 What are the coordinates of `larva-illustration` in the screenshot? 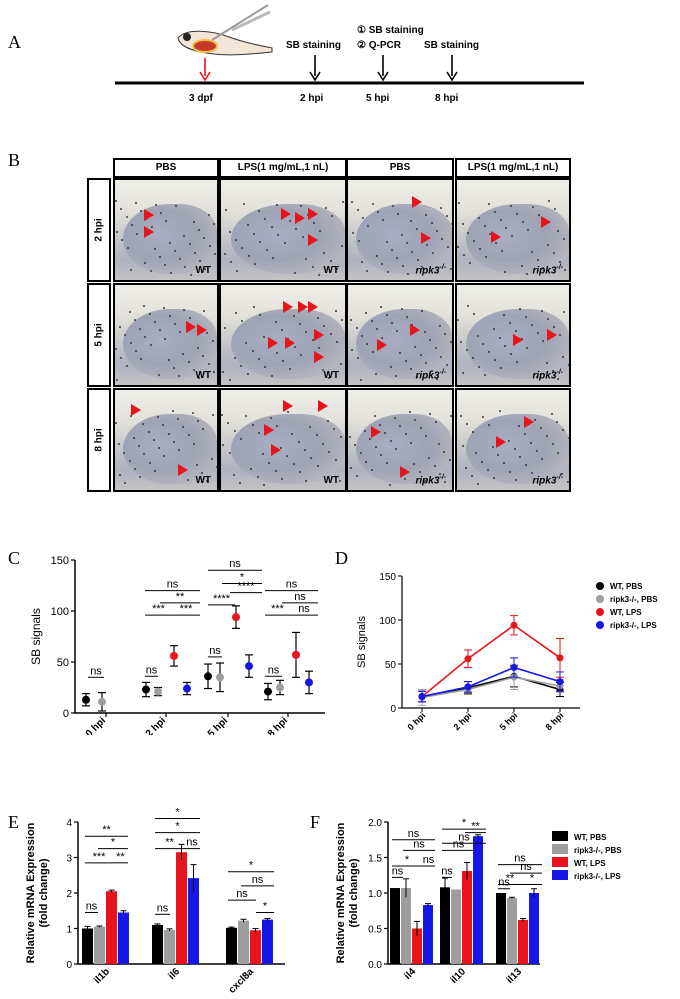 It's located at (225, 30).